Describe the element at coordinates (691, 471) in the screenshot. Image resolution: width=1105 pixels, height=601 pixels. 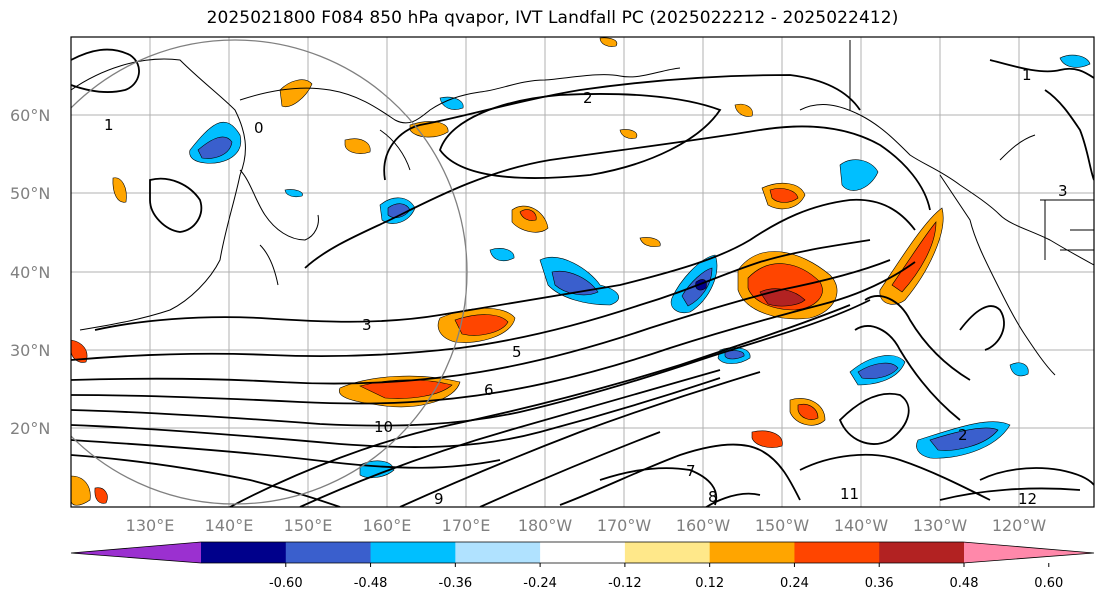
I see `contour-label: 7` at that location.